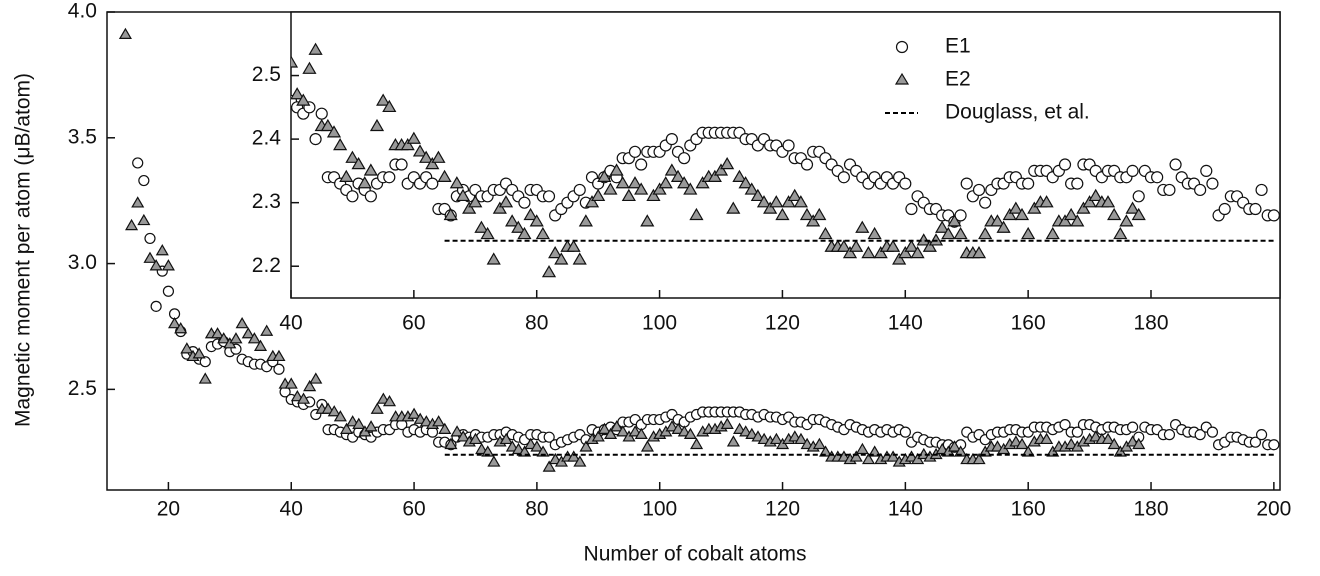 This screenshot has height=576, width=1320. I want to click on legend-label: E1, so click(958, 46).